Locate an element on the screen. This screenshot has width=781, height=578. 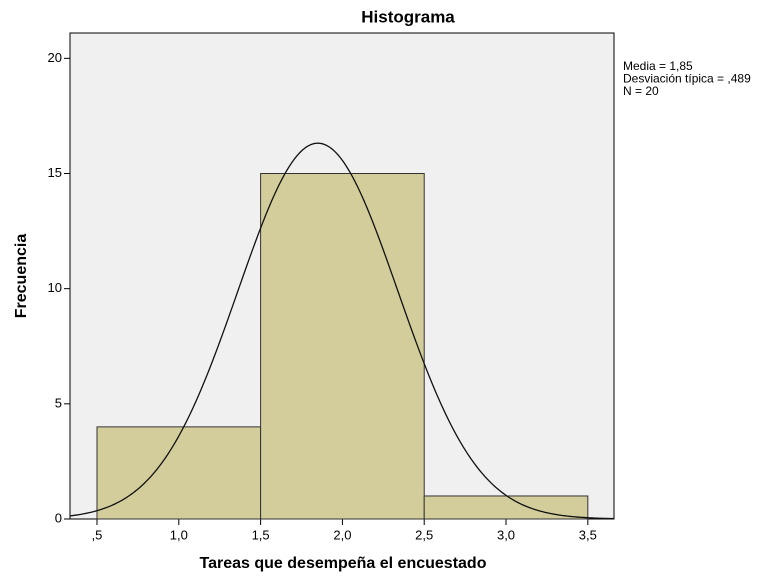
x-tick-label: ,5 is located at coordinates (97, 534).